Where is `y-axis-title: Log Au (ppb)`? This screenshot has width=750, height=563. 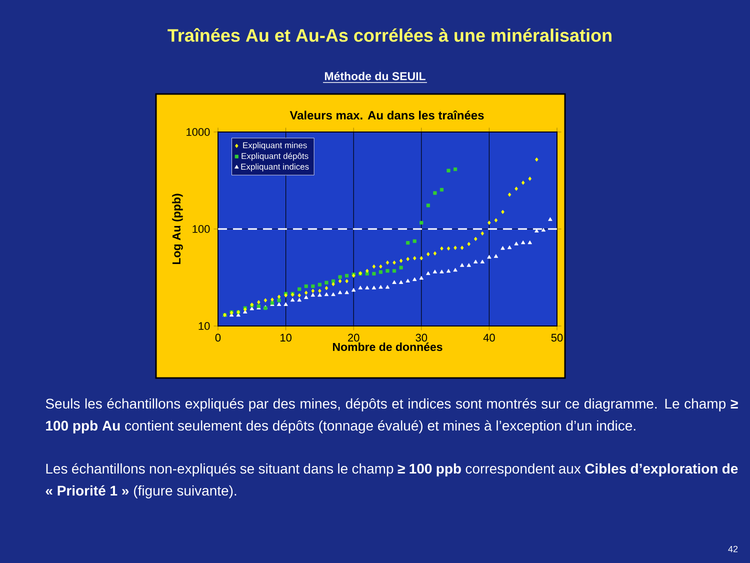 y-axis-title: Log Au (ppb) is located at coordinates (177, 229).